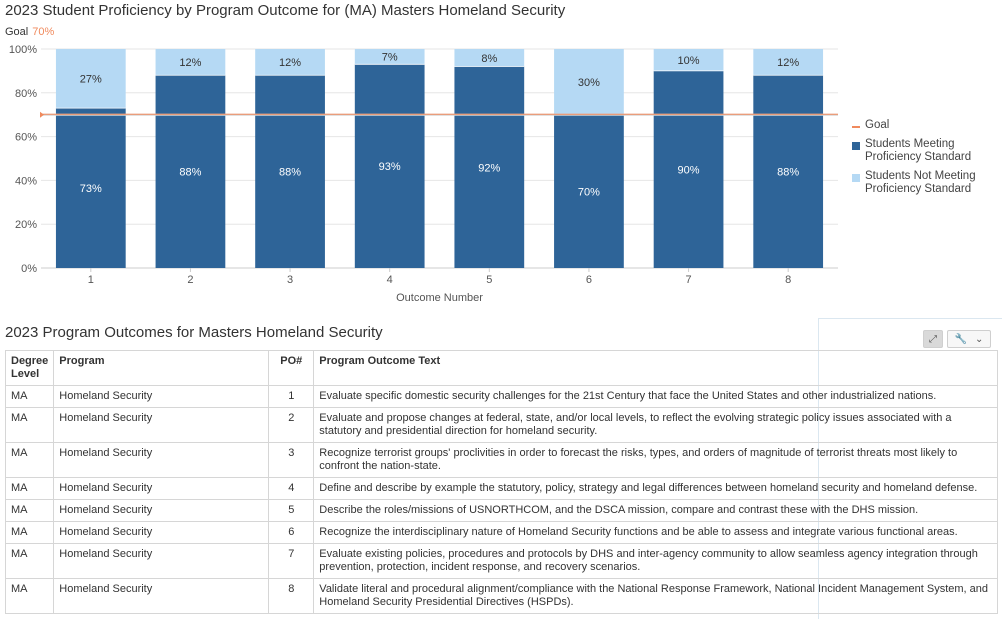 Image resolution: width=1006 pixels, height=624 pixels. Describe the element at coordinates (291, 396) in the screenshot. I see `cell-po: 1` at that location.